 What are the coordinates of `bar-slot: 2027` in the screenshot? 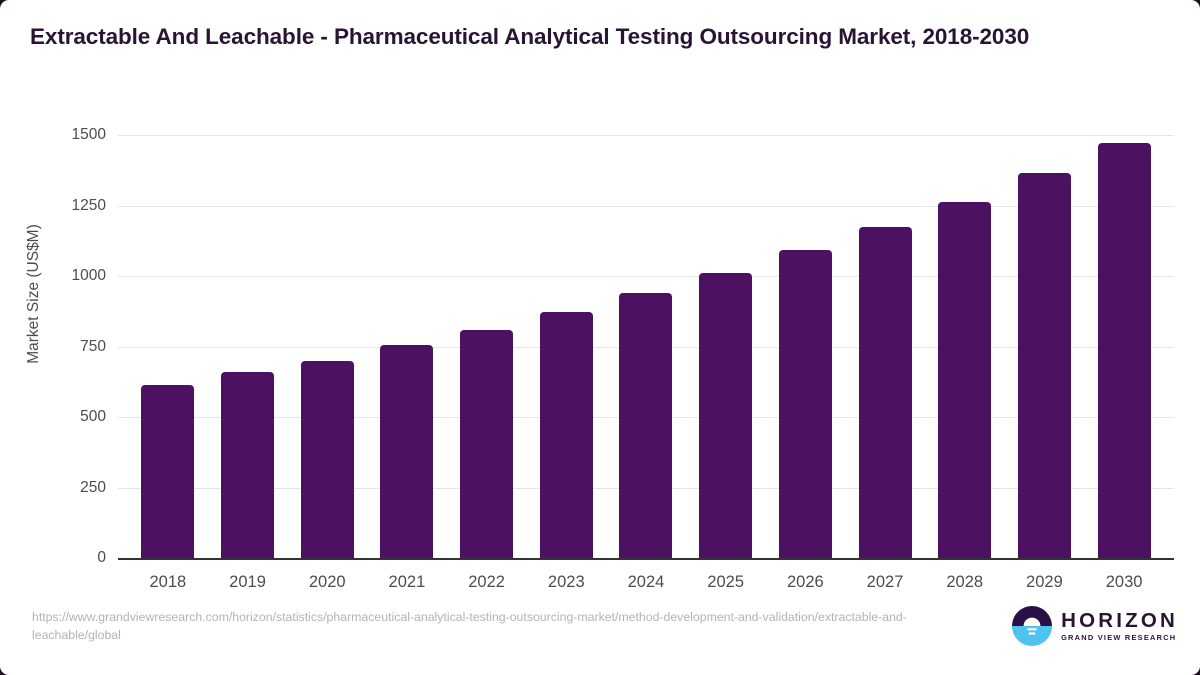 It's located at (885, 363).